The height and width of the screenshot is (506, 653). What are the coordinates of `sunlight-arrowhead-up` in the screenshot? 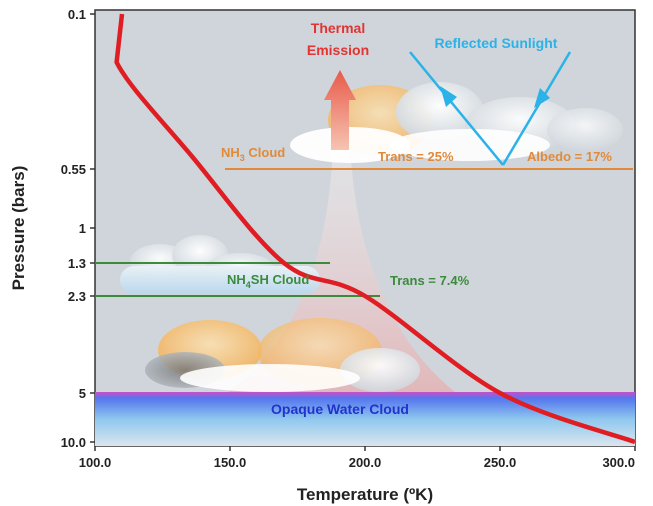 It's located at (448, 96).